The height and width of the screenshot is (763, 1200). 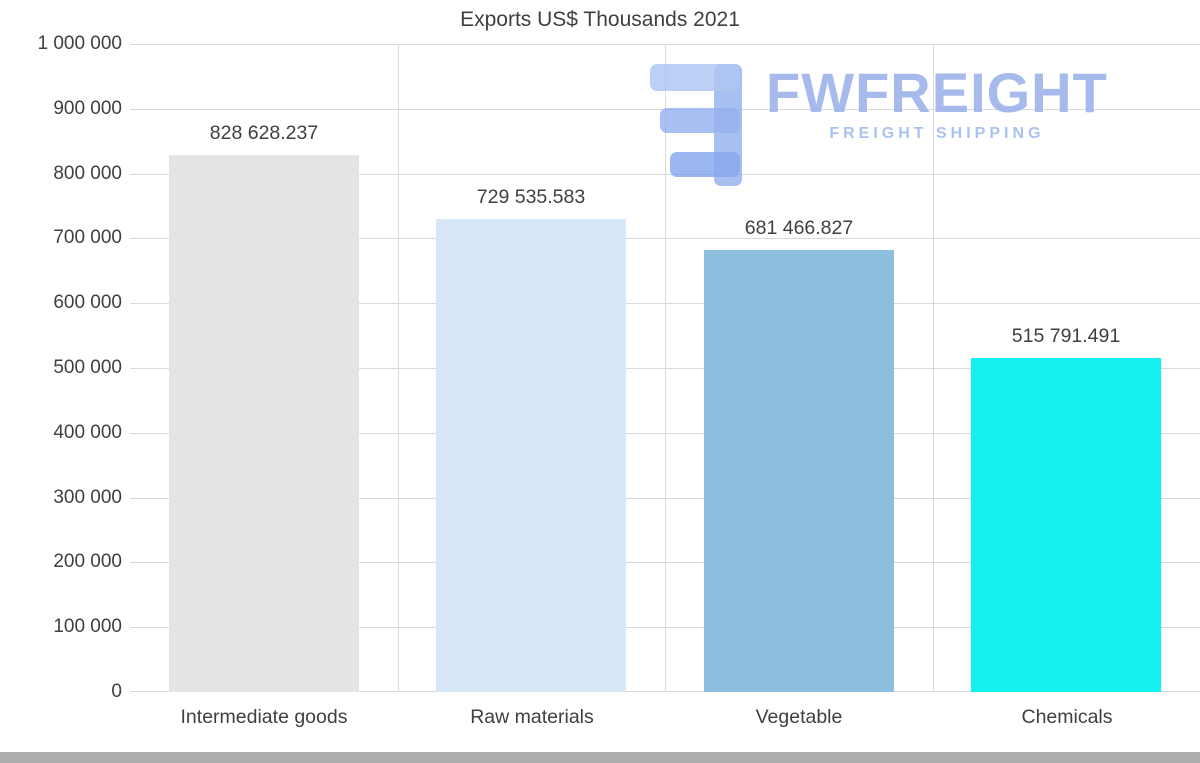 I want to click on bar-value-label: 729 535.583, so click(x=531, y=197).